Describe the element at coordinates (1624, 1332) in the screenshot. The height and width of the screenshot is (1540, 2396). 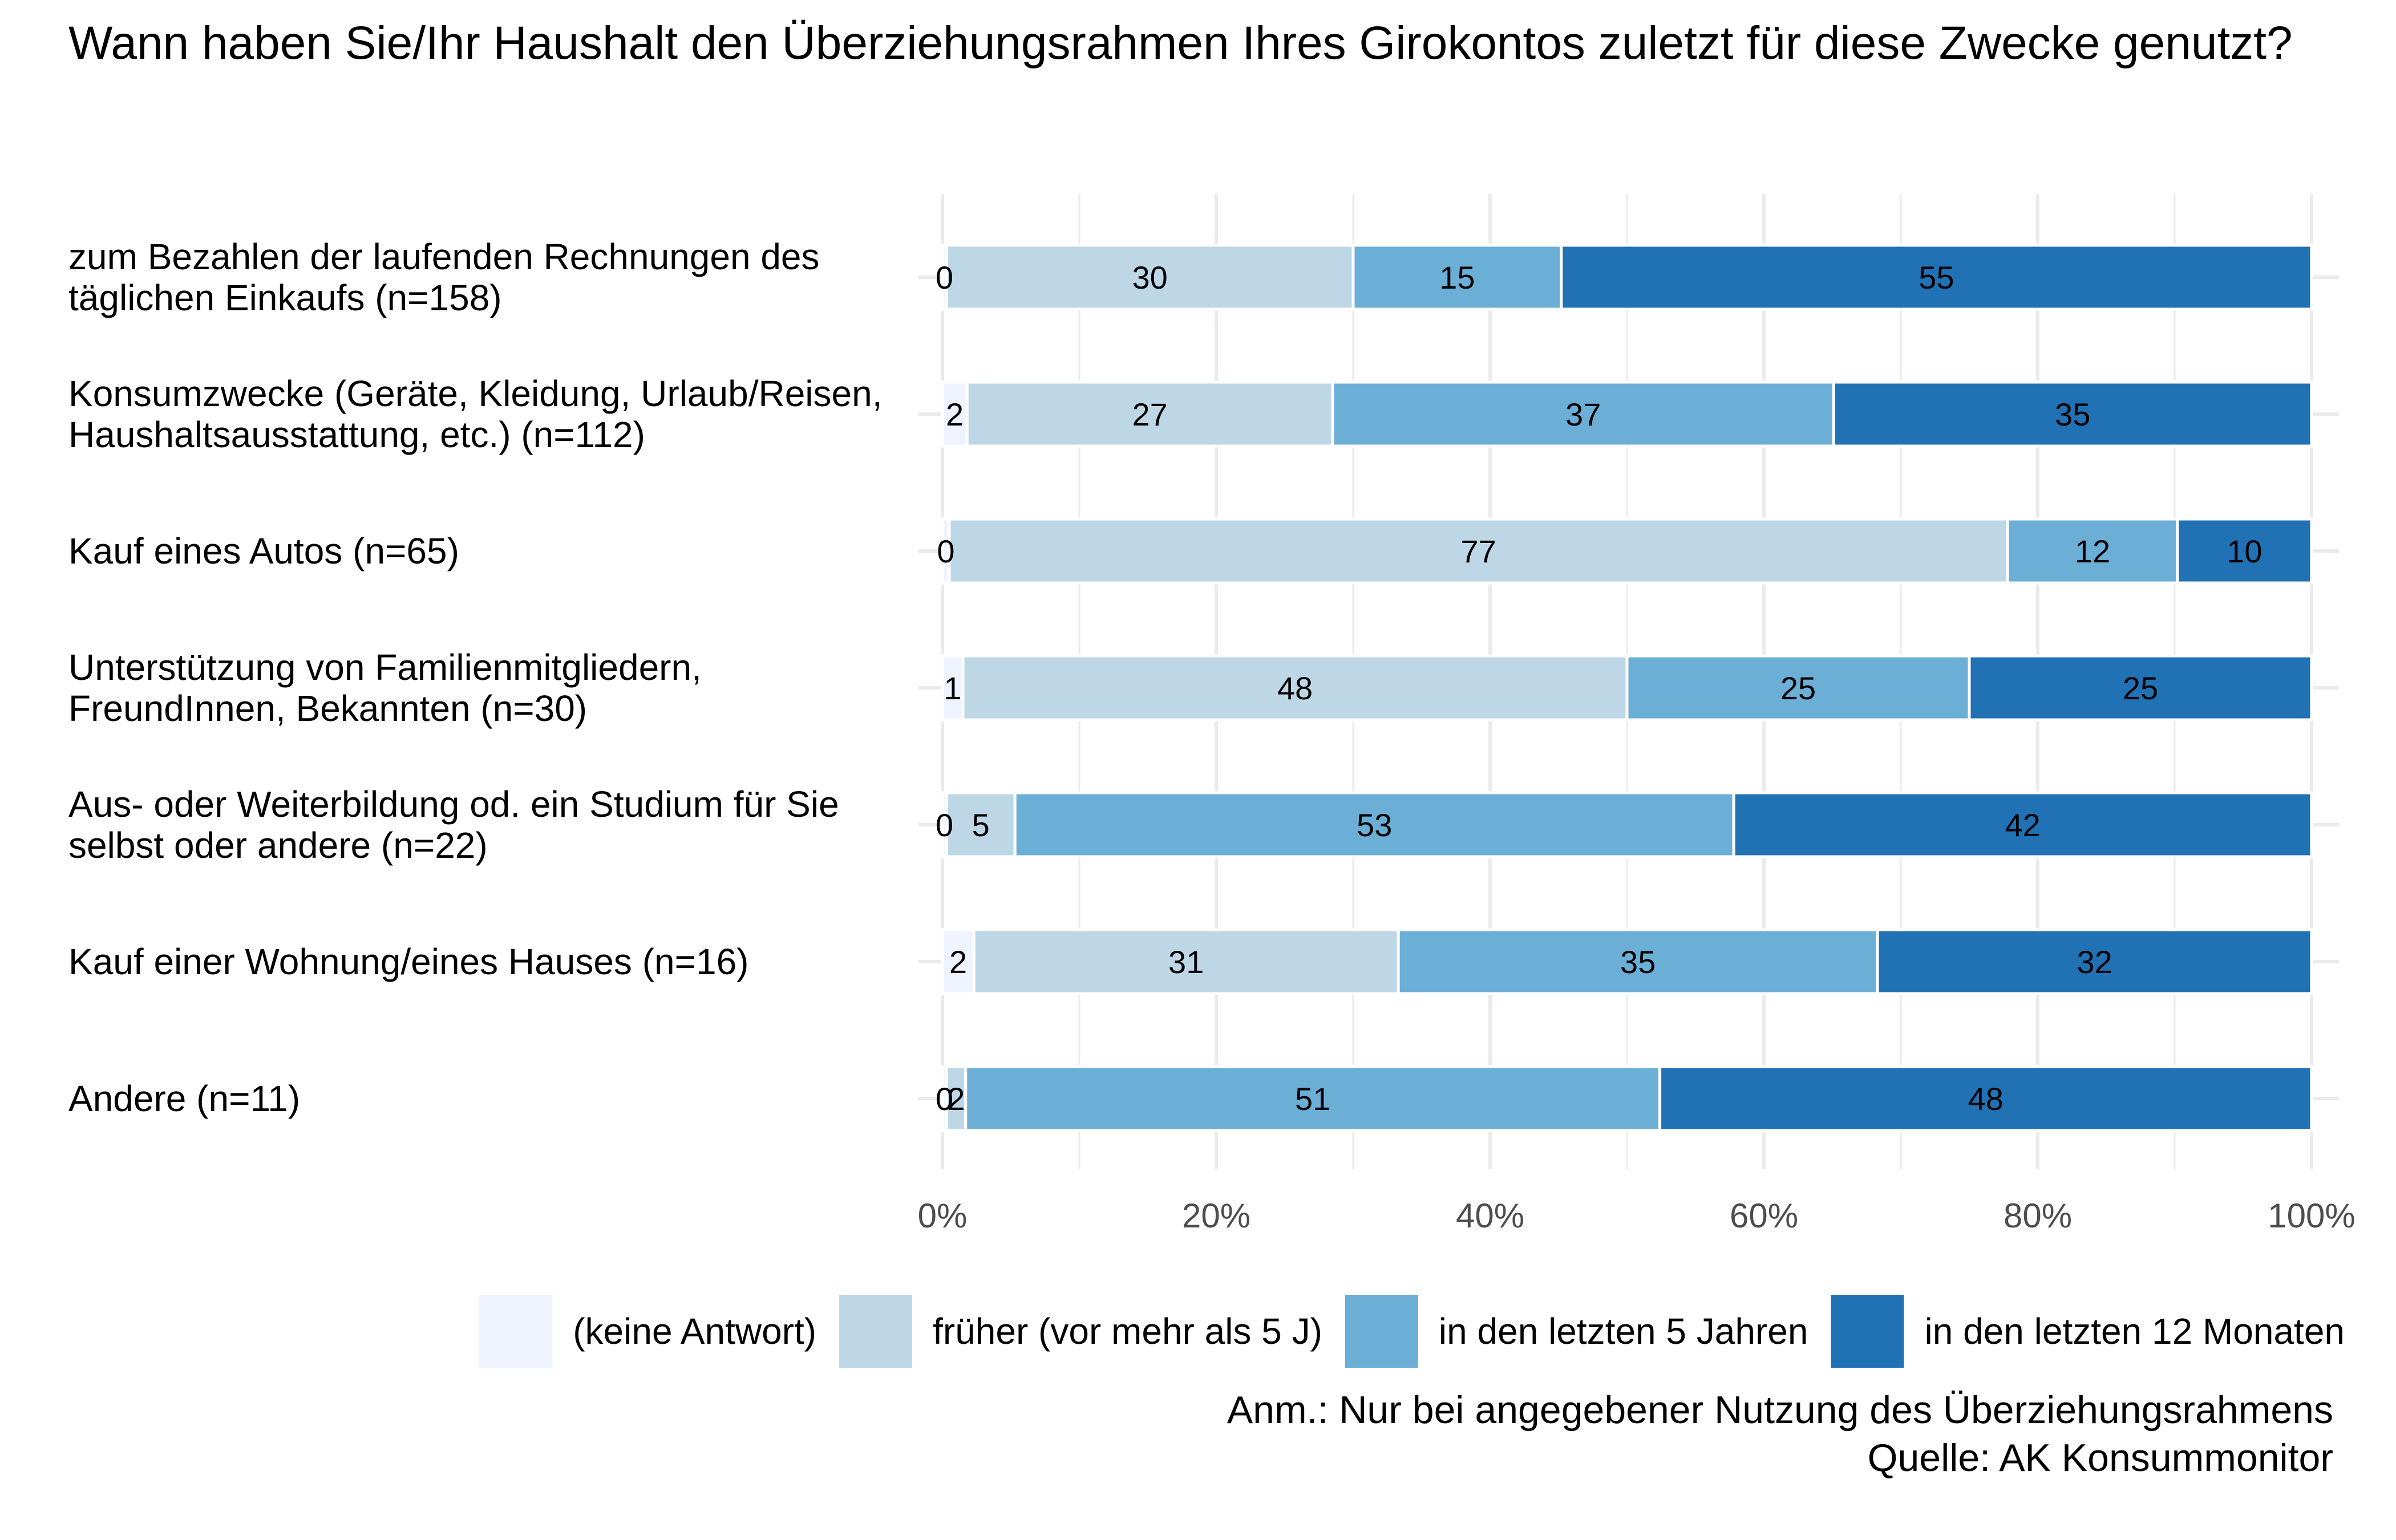
I see `legend-label-2: in den letzten 5 Jahren` at that location.